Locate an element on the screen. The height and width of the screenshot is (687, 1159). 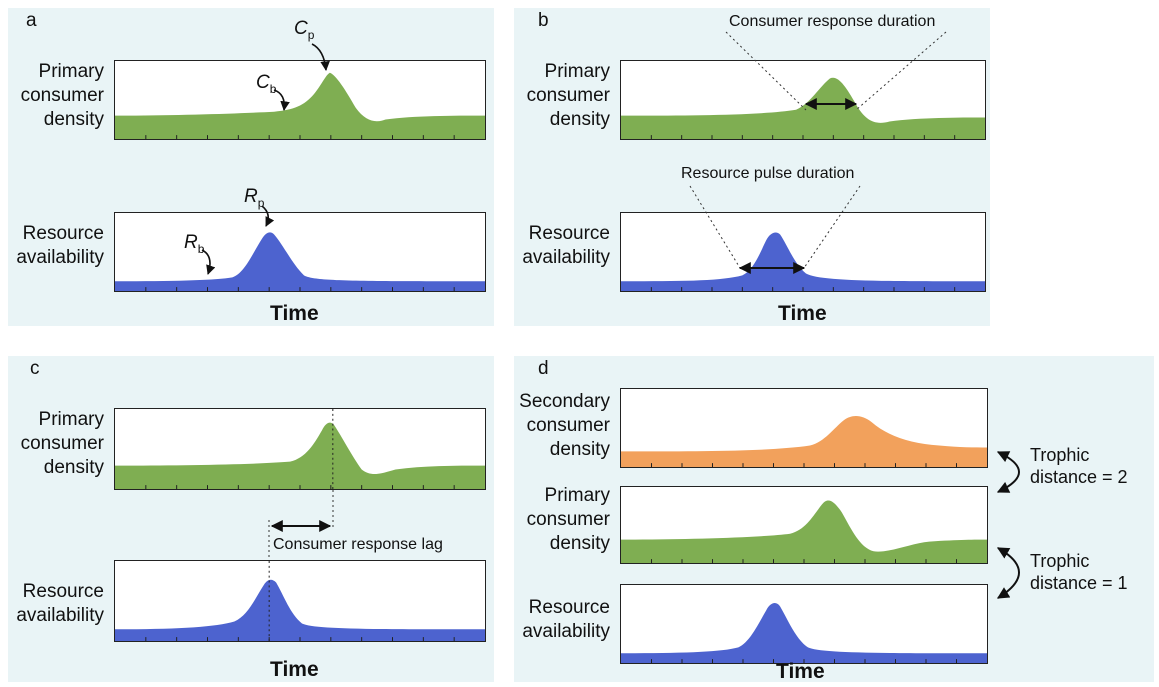
primary-consumer-label-c: Primary consumer density is located at coordinates (56, 444).